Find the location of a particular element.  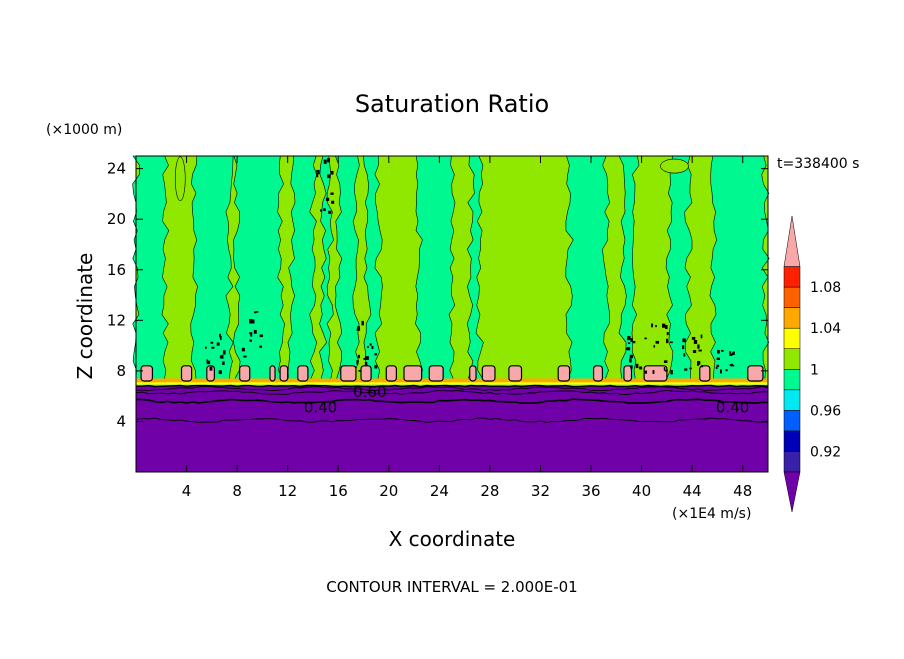

colorbar-tick-label: 0.96 is located at coordinates (825, 411).